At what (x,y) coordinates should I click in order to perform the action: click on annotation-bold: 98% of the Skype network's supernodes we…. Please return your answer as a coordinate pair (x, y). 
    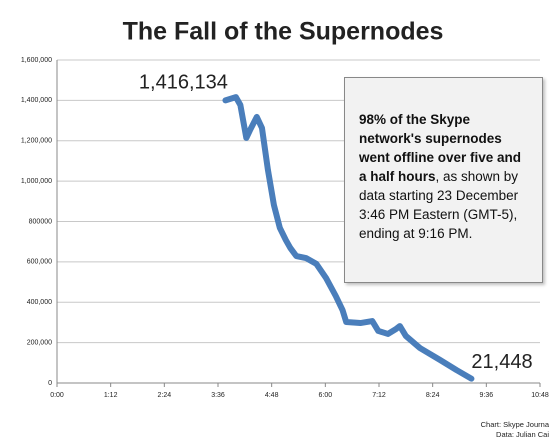
    Looking at the image, I should click on (440, 148).